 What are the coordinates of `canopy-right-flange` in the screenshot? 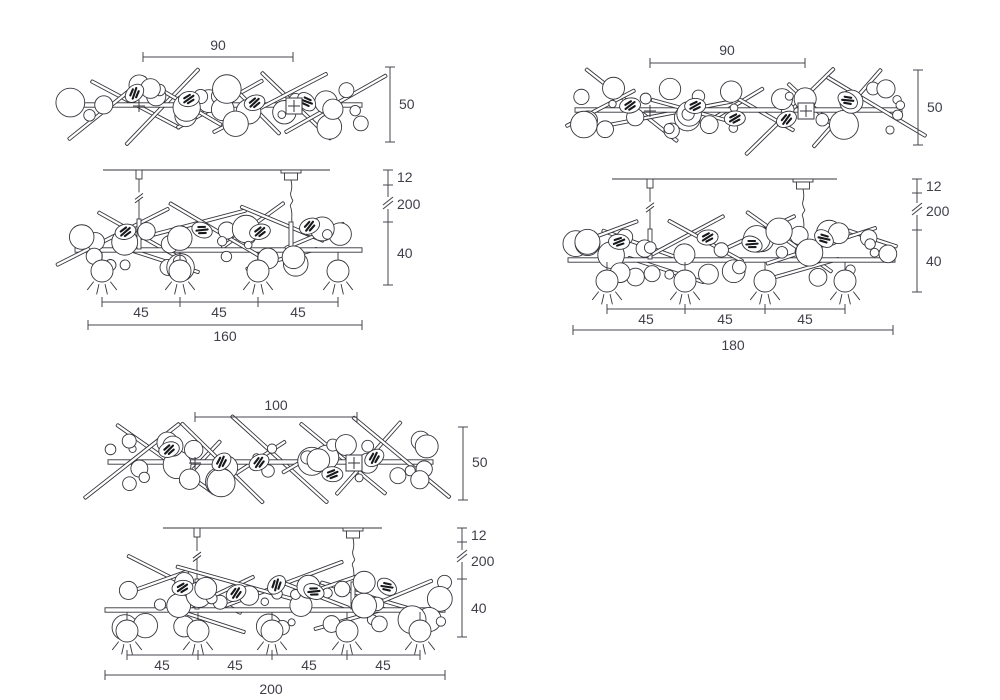 It's located at (353, 529).